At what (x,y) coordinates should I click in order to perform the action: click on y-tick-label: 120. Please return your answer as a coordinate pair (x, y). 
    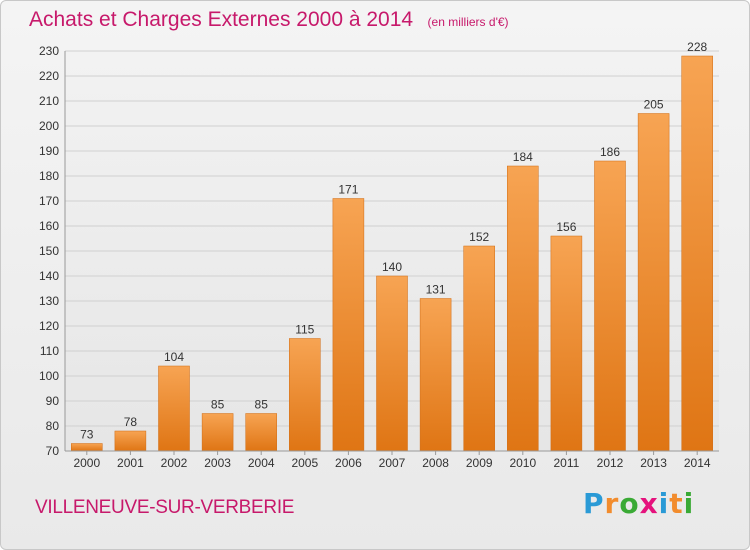
    Looking at the image, I should click on (49, 326).